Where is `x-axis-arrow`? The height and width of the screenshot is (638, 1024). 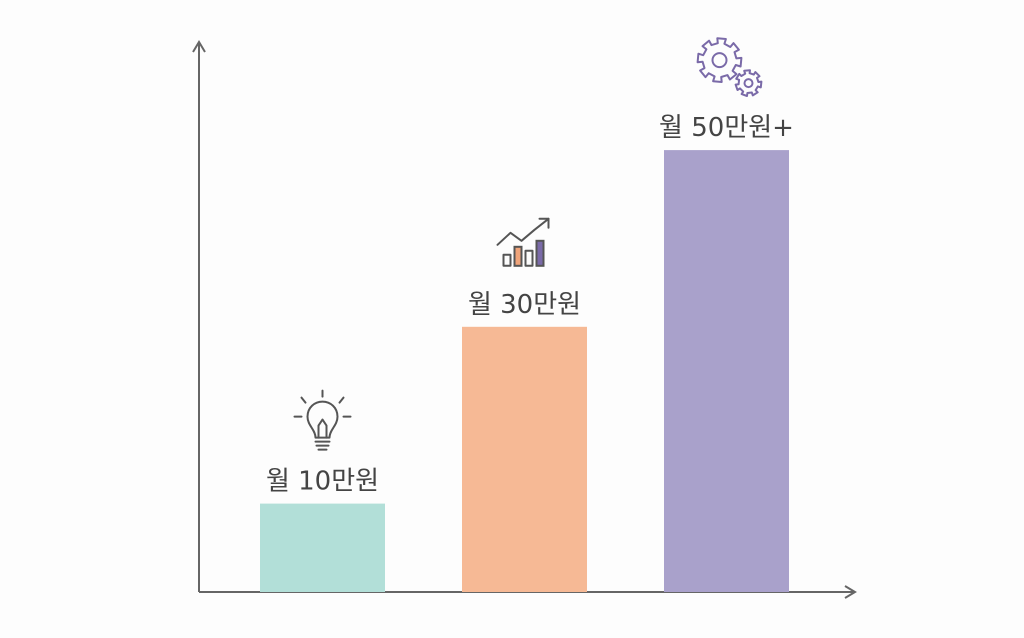 x-axis-arrow is located at coordinates (850, 592).